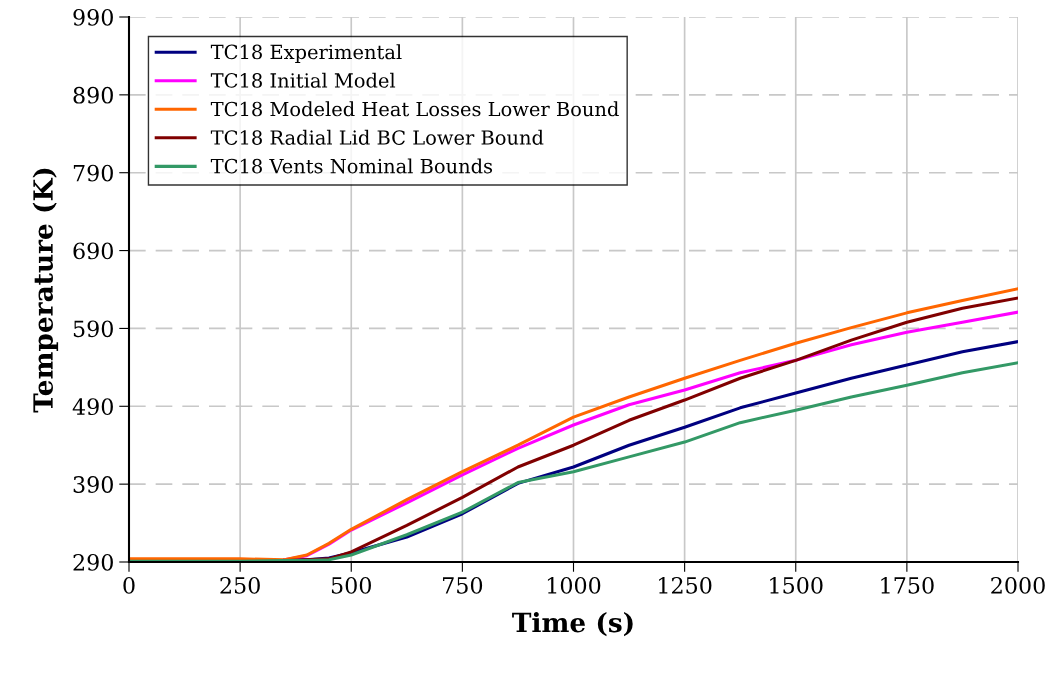 The height and width of the screenshot is (677, 1057). Describe the element at coordinates (572, 624) in the screenshot. I see `x-axis-title: Time (s)` at that location.